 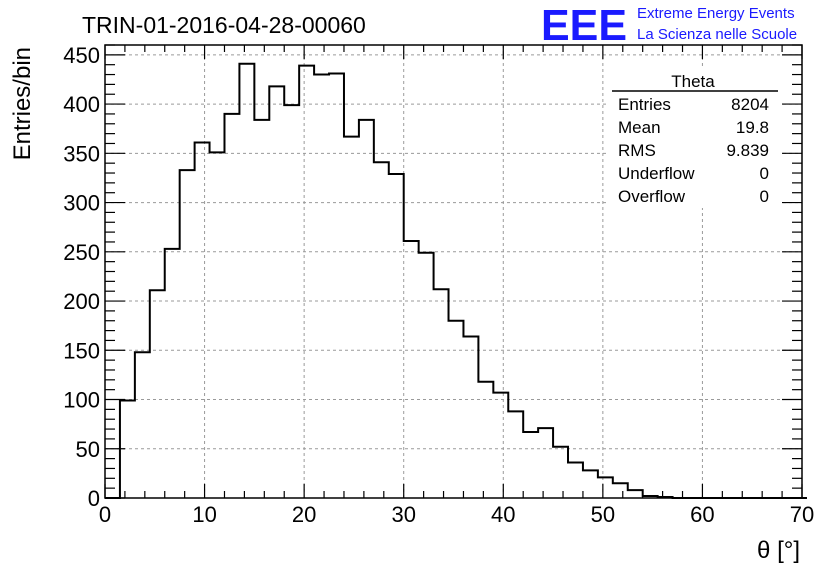 What do you see at coordinates (778, 550) in the screenshot?
I see `x-axis-label: θ [°]` at bounding box center [778, 550].